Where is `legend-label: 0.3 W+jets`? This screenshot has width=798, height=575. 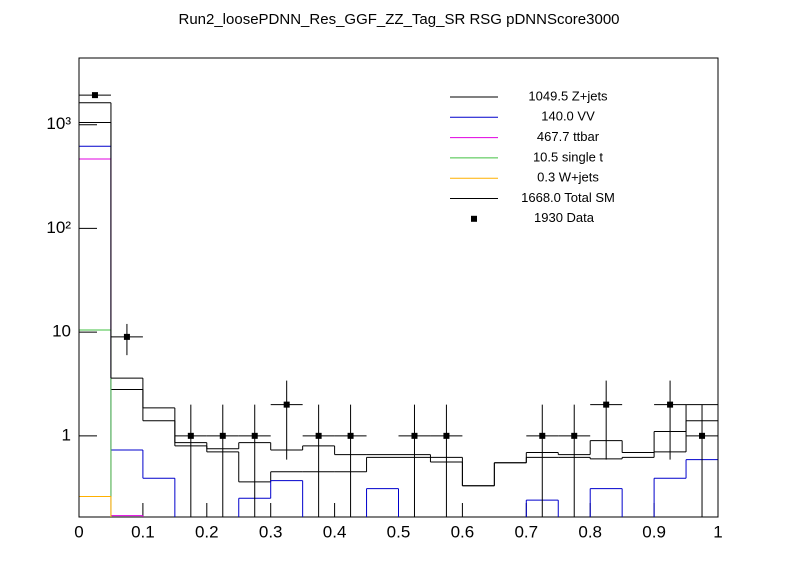 legend-label: 0.3 W+jets is located at coordinates (568, 177).